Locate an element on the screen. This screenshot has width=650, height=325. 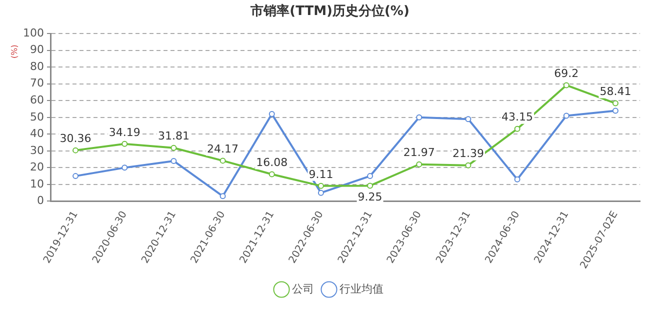
y-tick-label: 90 is located at coordinates (37, 49).